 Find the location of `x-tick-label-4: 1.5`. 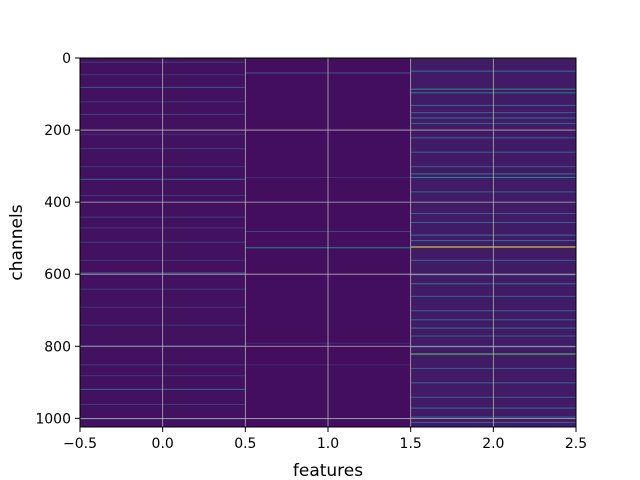

x-tick-label-4: 1.5 is located at coordinates (411, 444).